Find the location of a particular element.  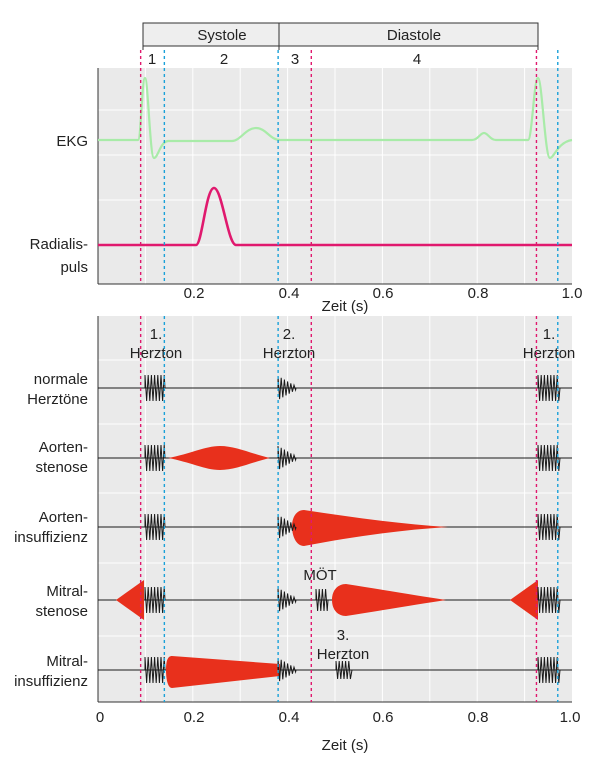

mitral-stenosis-first-sound is located at coordinates (155, 600).